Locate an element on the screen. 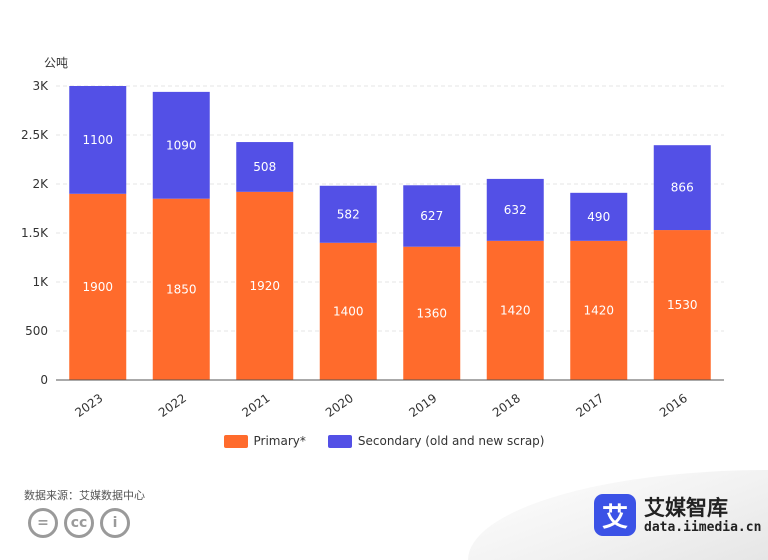 The image size is (768, 560). legend-label: Primary* is located at coordinates (279, 441).